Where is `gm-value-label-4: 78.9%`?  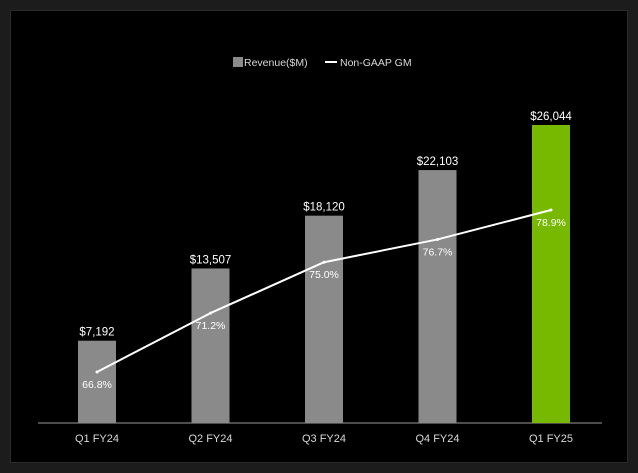 gm-value-label-4: 78.9% is located at coordinates (551, 223).